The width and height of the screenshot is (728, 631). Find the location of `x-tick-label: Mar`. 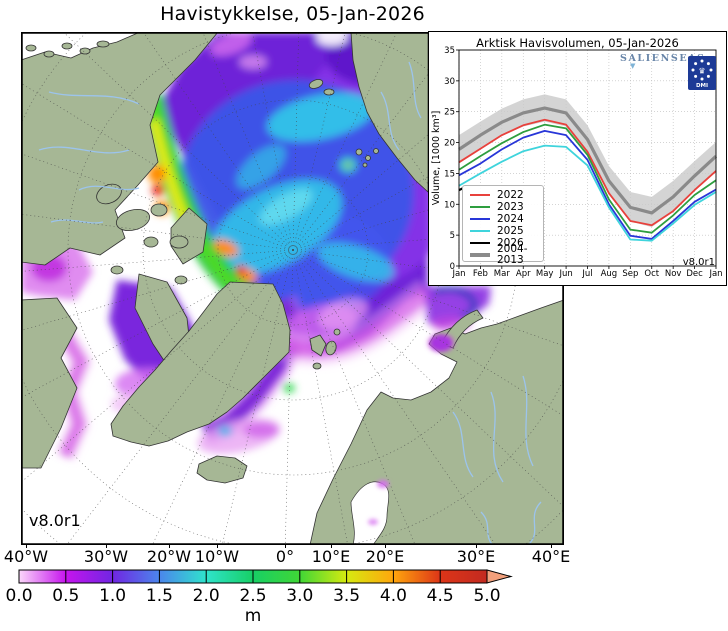

x-tick-label: Mar is located at coordinates (502, 274).